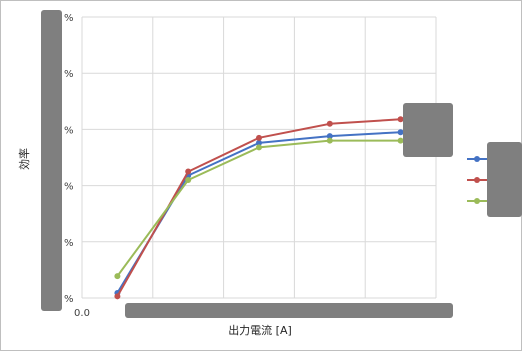 This screenshot has height=352, width=522. What do you see at coordinates (477, 159) in the screenshot?
I see `legend-series-1-marker` at bounding box center [477, 159].